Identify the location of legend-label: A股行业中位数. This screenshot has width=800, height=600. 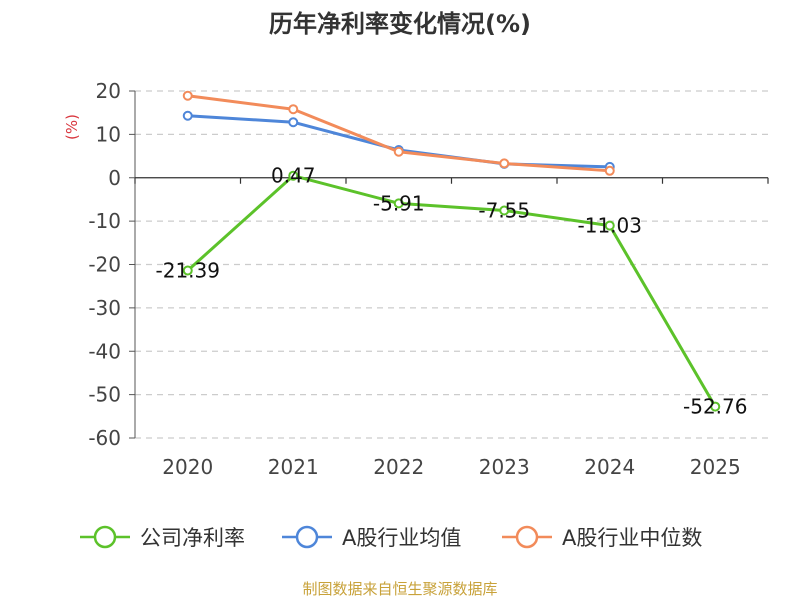
(632, 538).